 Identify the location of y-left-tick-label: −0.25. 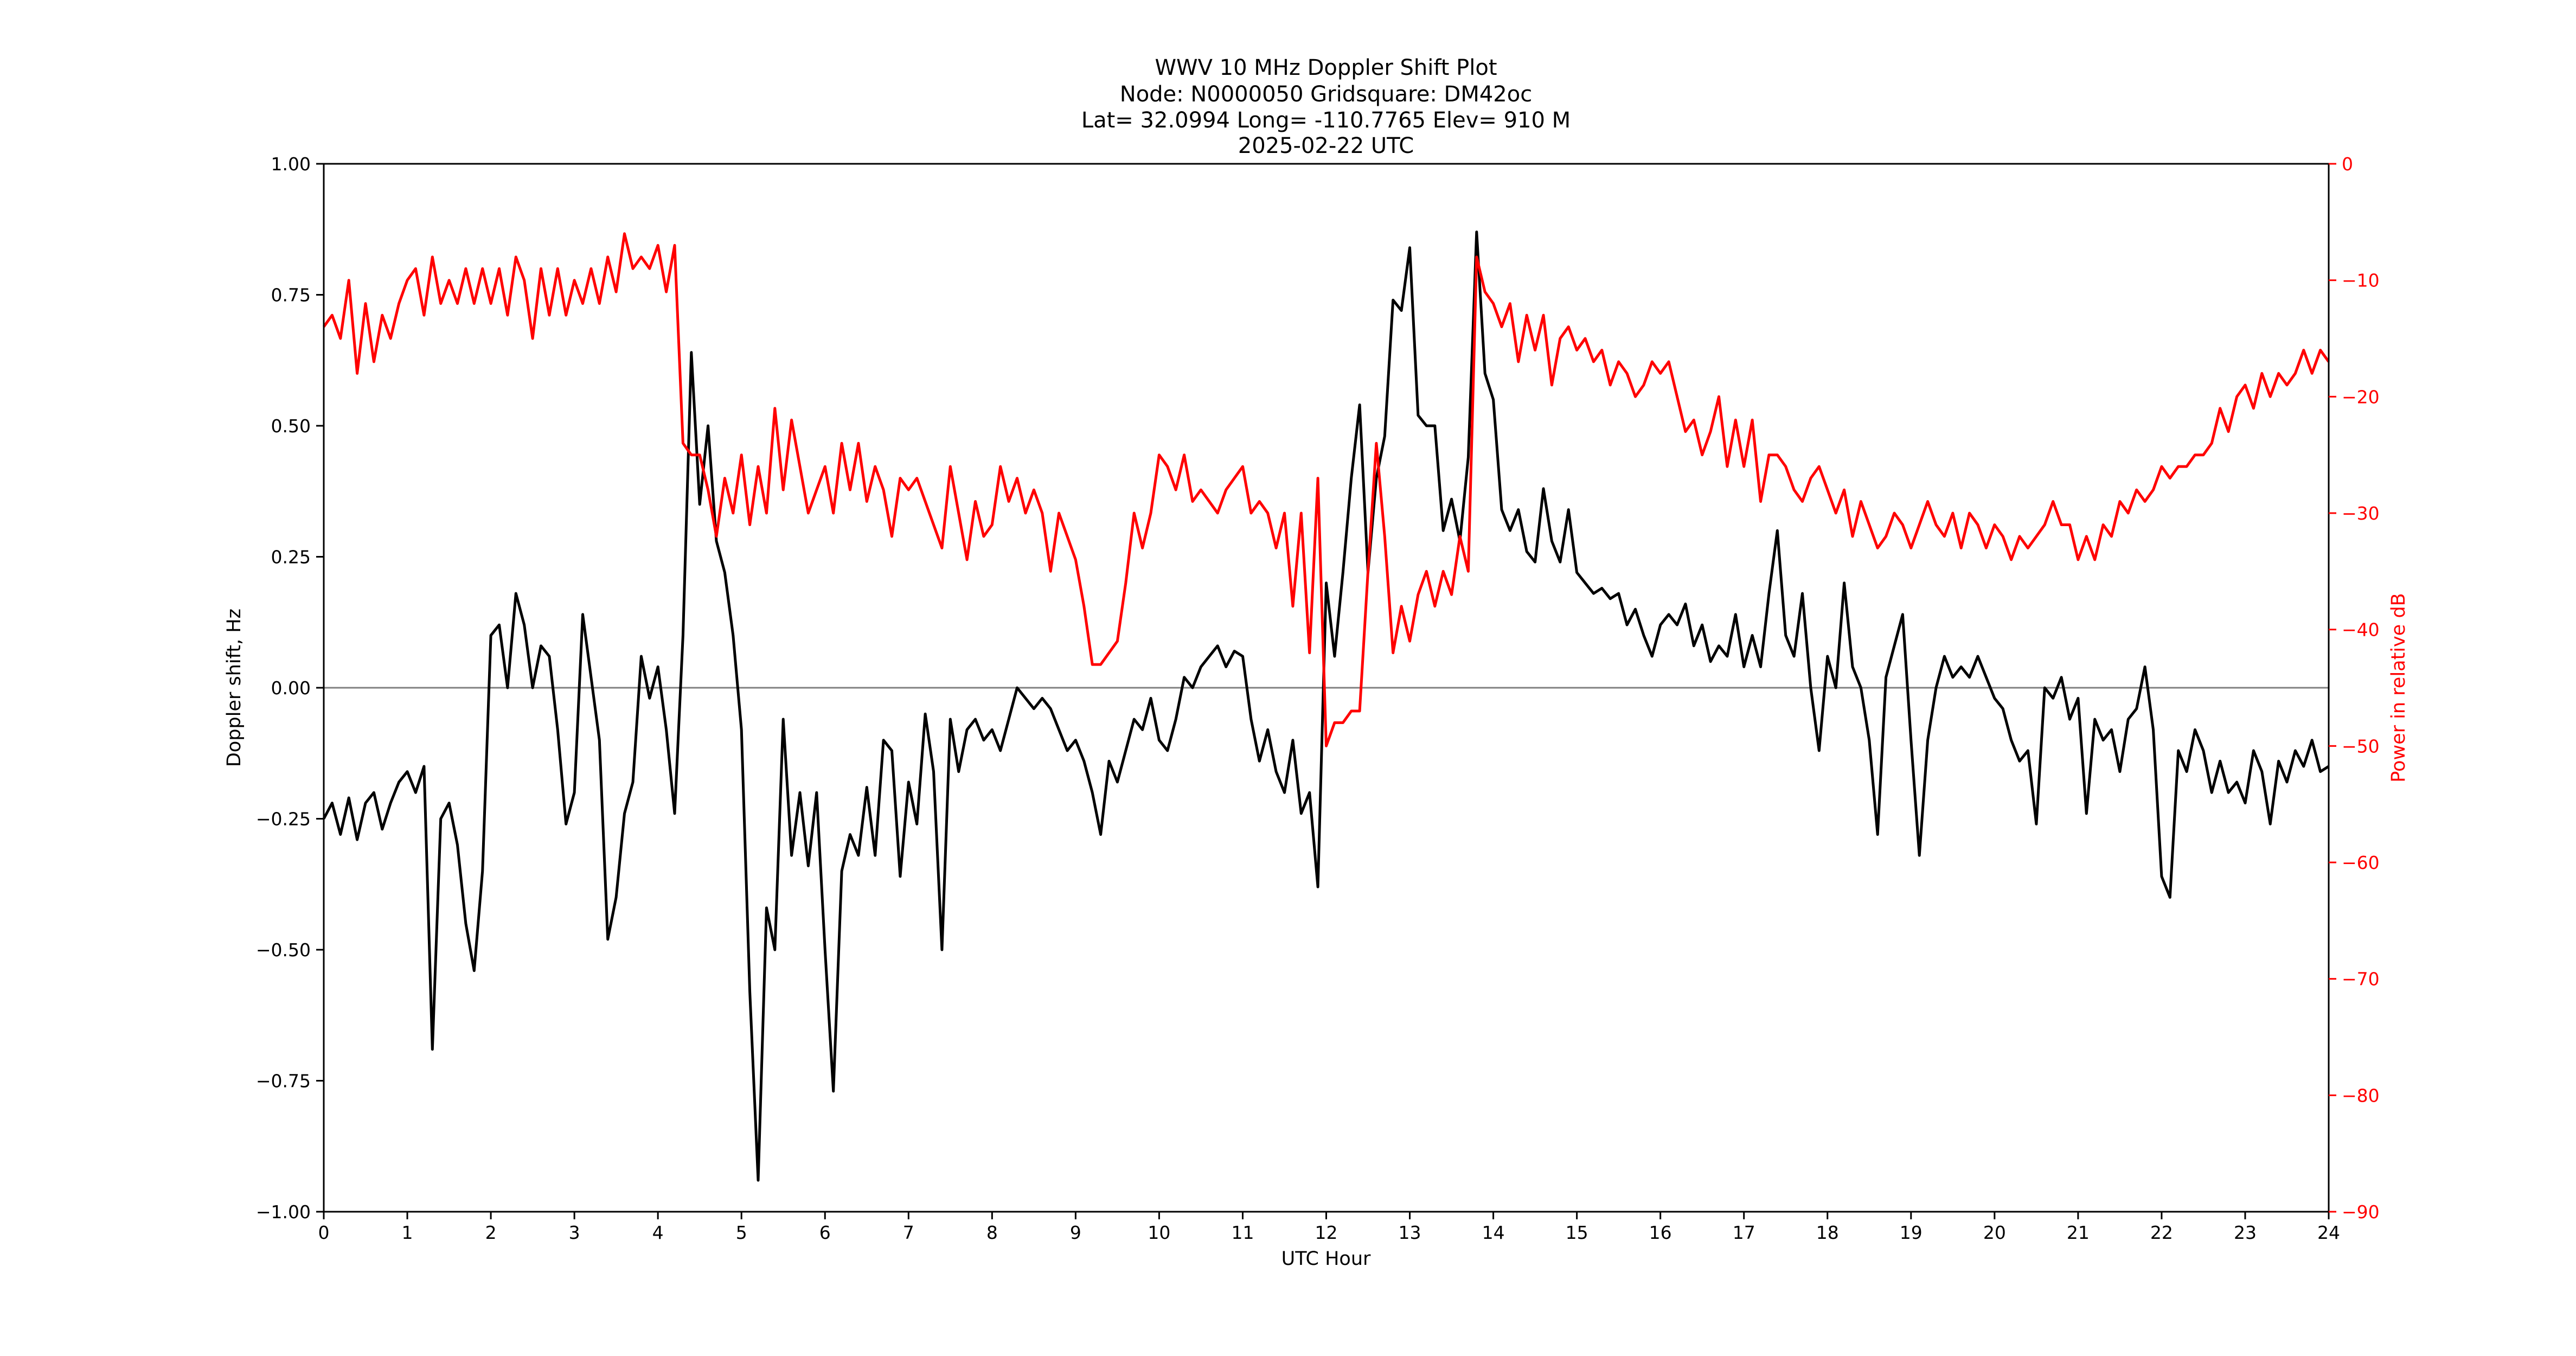
(283, 819).